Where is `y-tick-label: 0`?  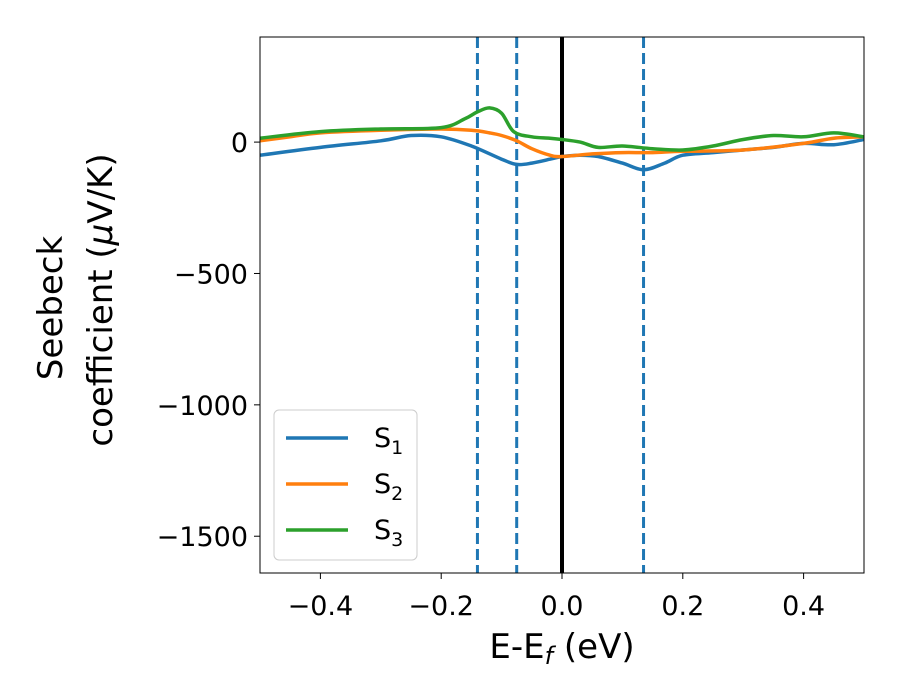
y-tick-label: 0 is located at coordinates (239, 143).